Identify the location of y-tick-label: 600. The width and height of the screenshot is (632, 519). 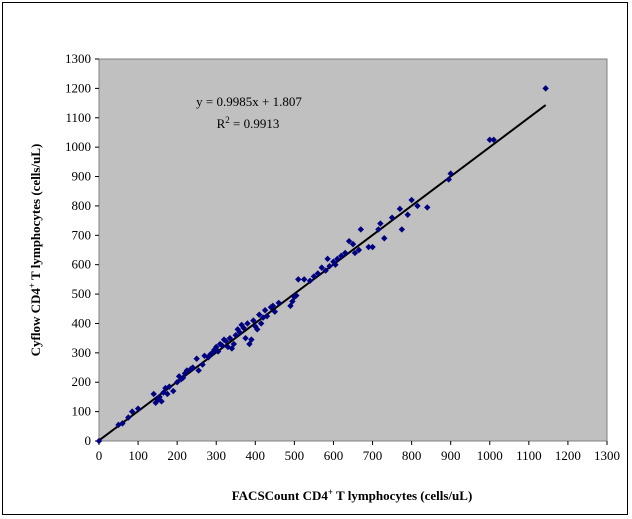
(82, 264).